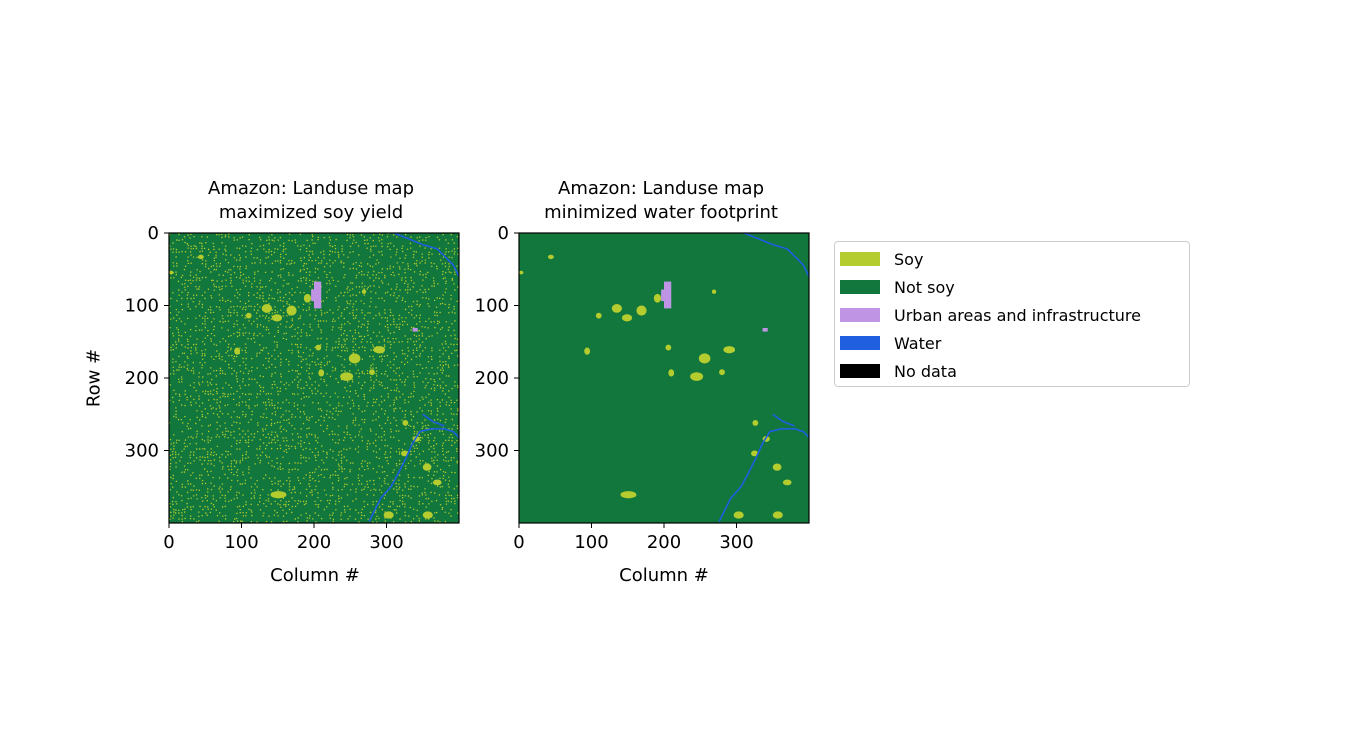 This screenshot has height=750, width=1350. Describe the element at coordinates (881, 259) in the screenshot. I see `legend-item-soy: Soy` at that location.